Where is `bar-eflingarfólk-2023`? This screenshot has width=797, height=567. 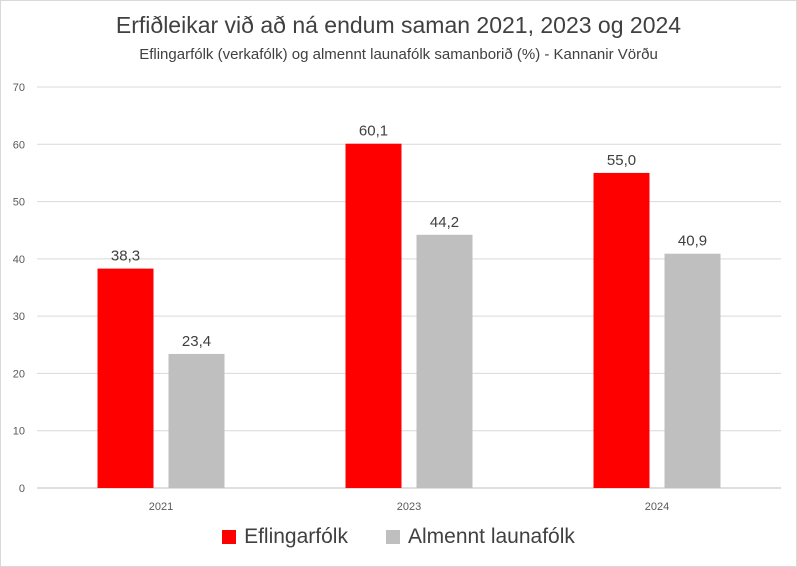
bar-eflingarfólk-2023 is located at coordinates (373, 315).